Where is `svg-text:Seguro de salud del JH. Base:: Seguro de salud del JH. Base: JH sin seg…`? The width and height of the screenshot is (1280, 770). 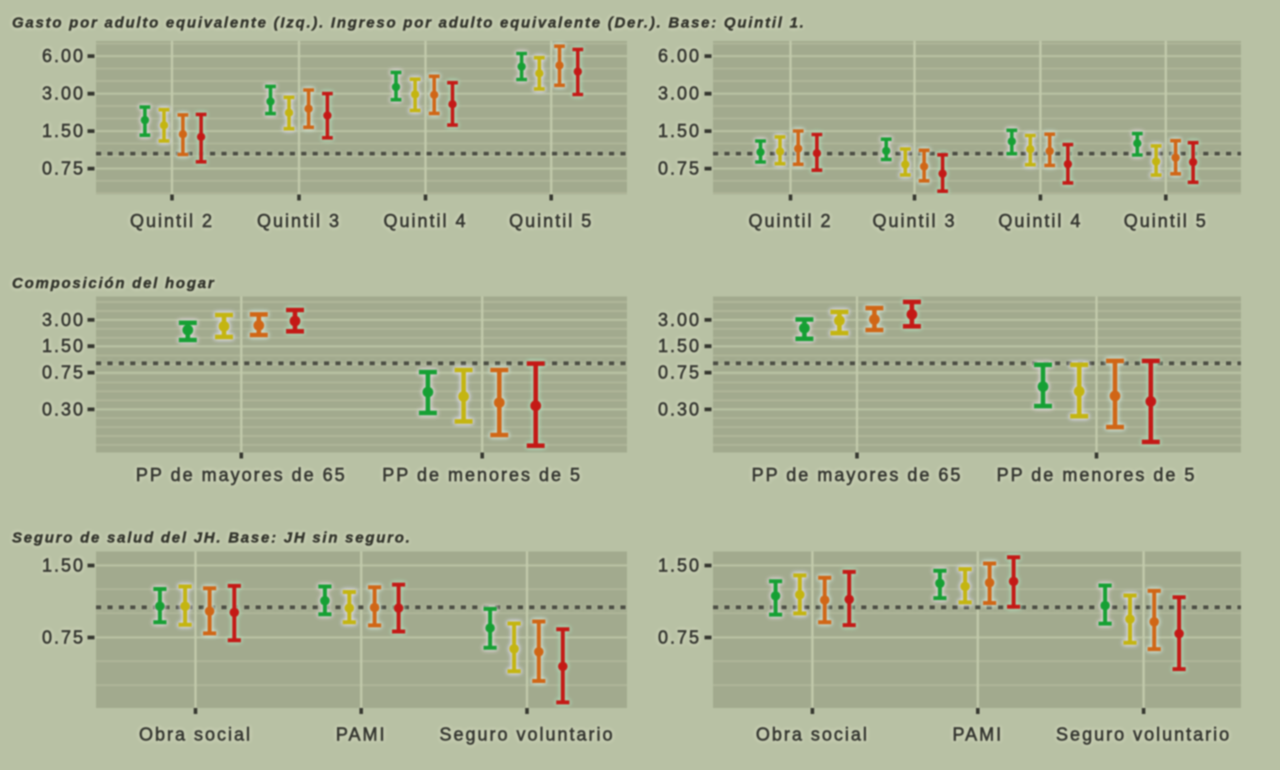
svg-text:Seguro de salud del JH. Base:: Seguro de salud del JH. Base: JH sin seg… is located at coordinates (212, 538).